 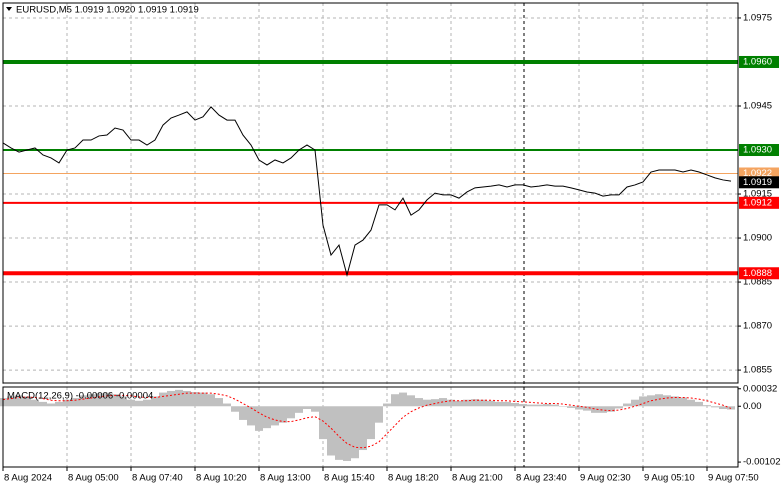 What do you see at coordinates (413, 478) in the screenshot?
I see `x-tick-label: 8 Aug 18:20` at bounding box center [413, 478].